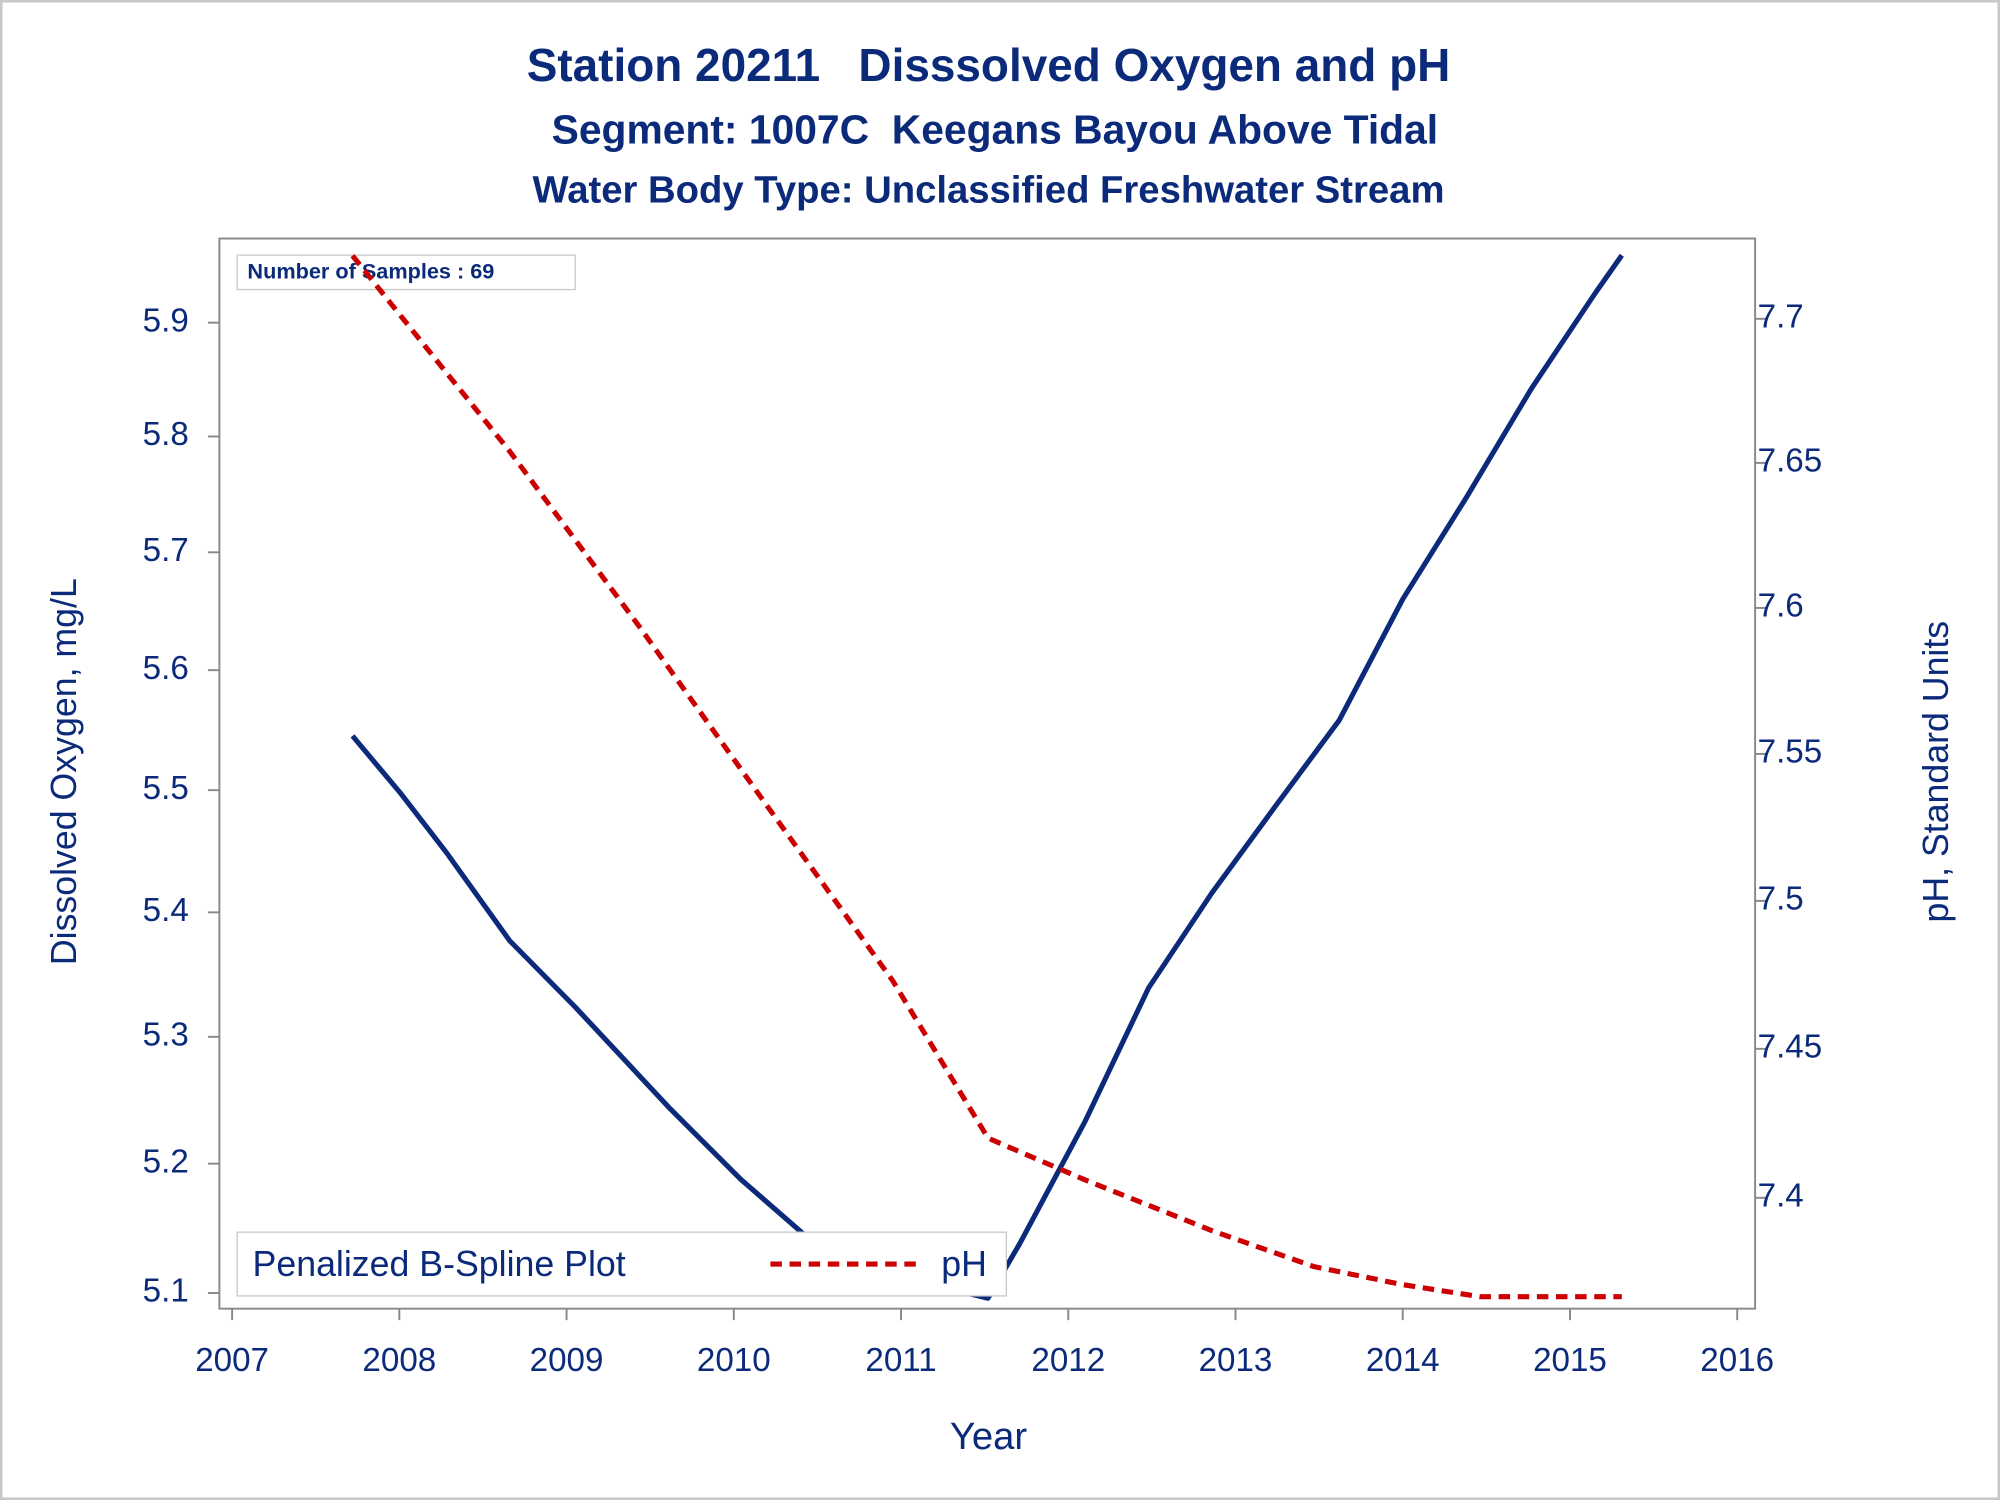 Image resolution: width=2000 pixels, height=1500 pixels. Describe the element at coordinates (1403, 1360) in the screenshot. I see `x-tick-label: 2014` at that location.